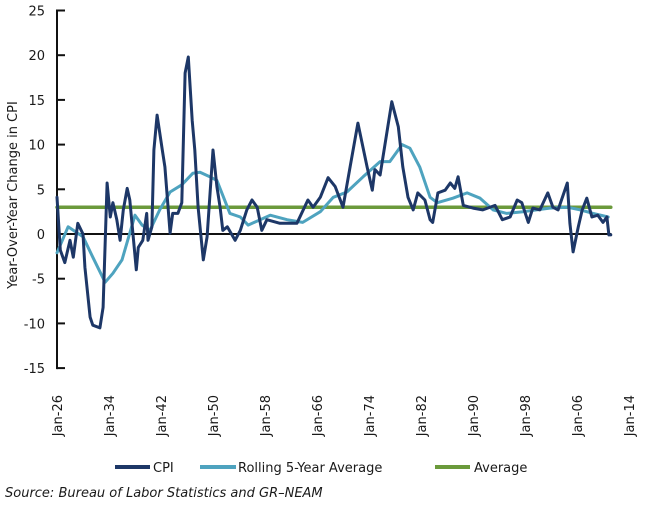 The height and width of the screenshot is (512, 646). Describe the element at coordinates (310, 468) in the screenshot. I see `legend-label-rolling: Rolling 5-Year Average` at that location.